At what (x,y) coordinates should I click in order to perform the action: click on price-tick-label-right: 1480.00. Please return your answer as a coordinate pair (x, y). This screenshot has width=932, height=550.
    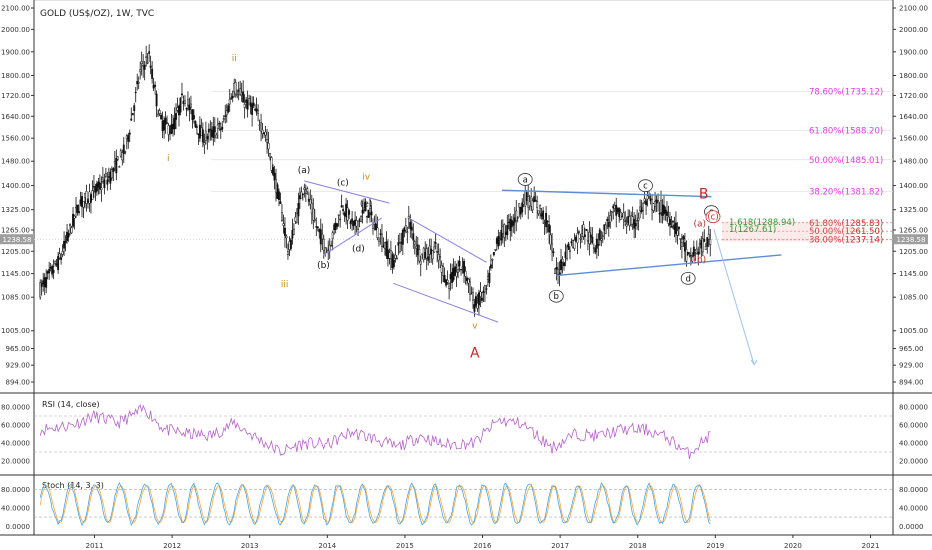
    Looking at the image, I should click on (913, 162).